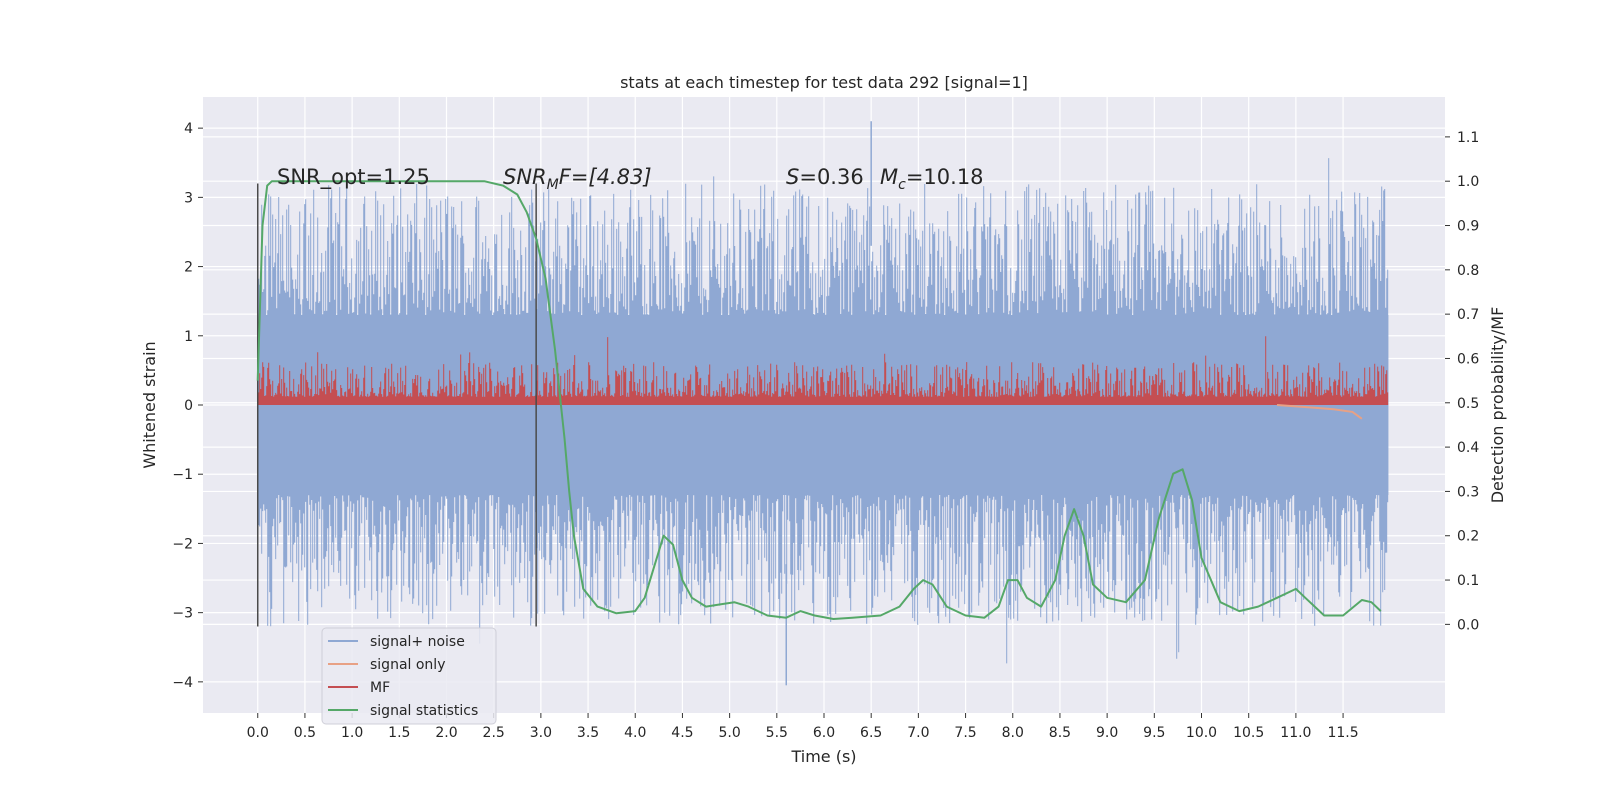 This screenshot has width=1600, height=800. Describe the element at coordinates (1060, 733) in the screenshot. I see `x-tick-label: 8.5` at that location.